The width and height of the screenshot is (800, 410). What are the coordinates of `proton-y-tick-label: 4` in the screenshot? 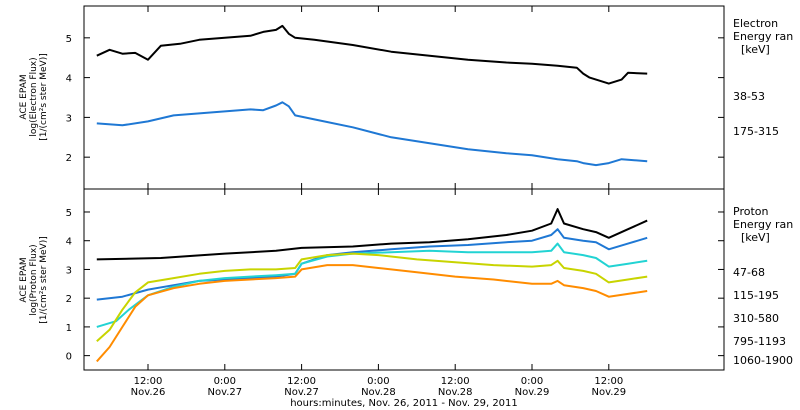 It's located at (69, 242).